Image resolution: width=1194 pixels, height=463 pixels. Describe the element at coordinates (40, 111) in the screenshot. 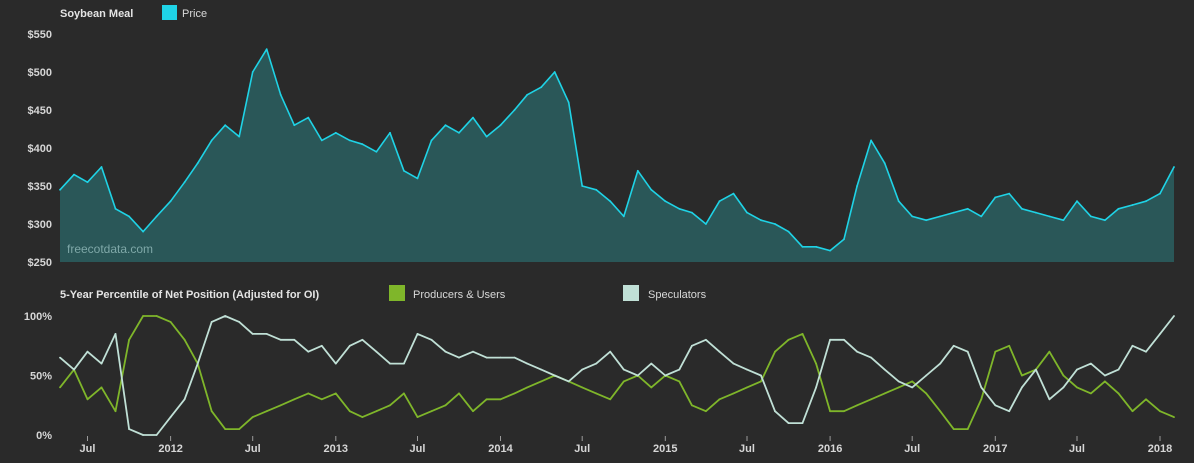

I see `price-y-tick-label: $450` at that location.